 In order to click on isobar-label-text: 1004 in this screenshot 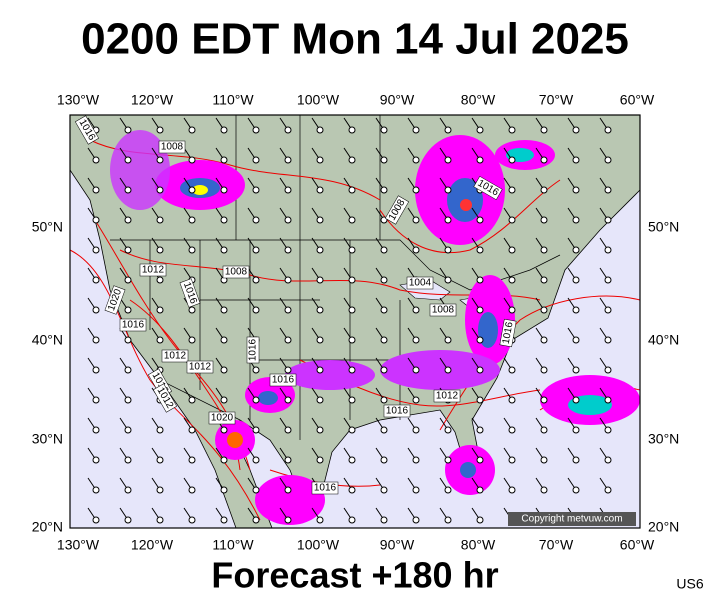, I will do `click(420, 283)`.